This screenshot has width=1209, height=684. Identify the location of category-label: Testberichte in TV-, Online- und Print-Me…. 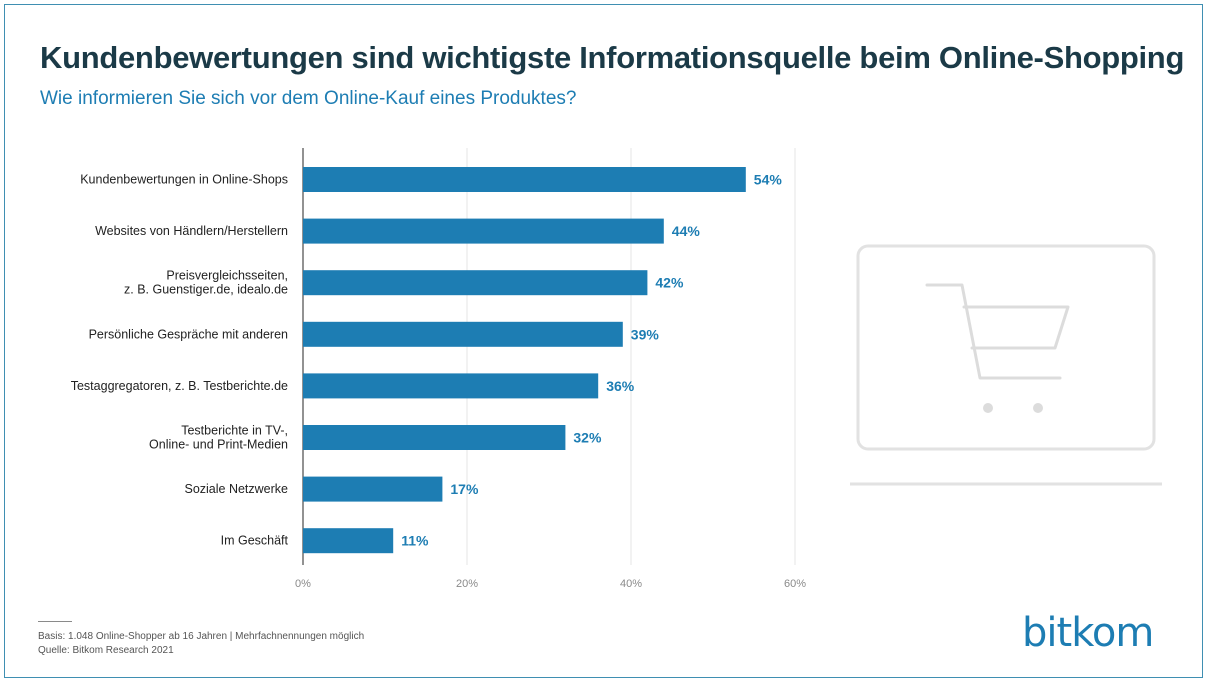
(218, 438).